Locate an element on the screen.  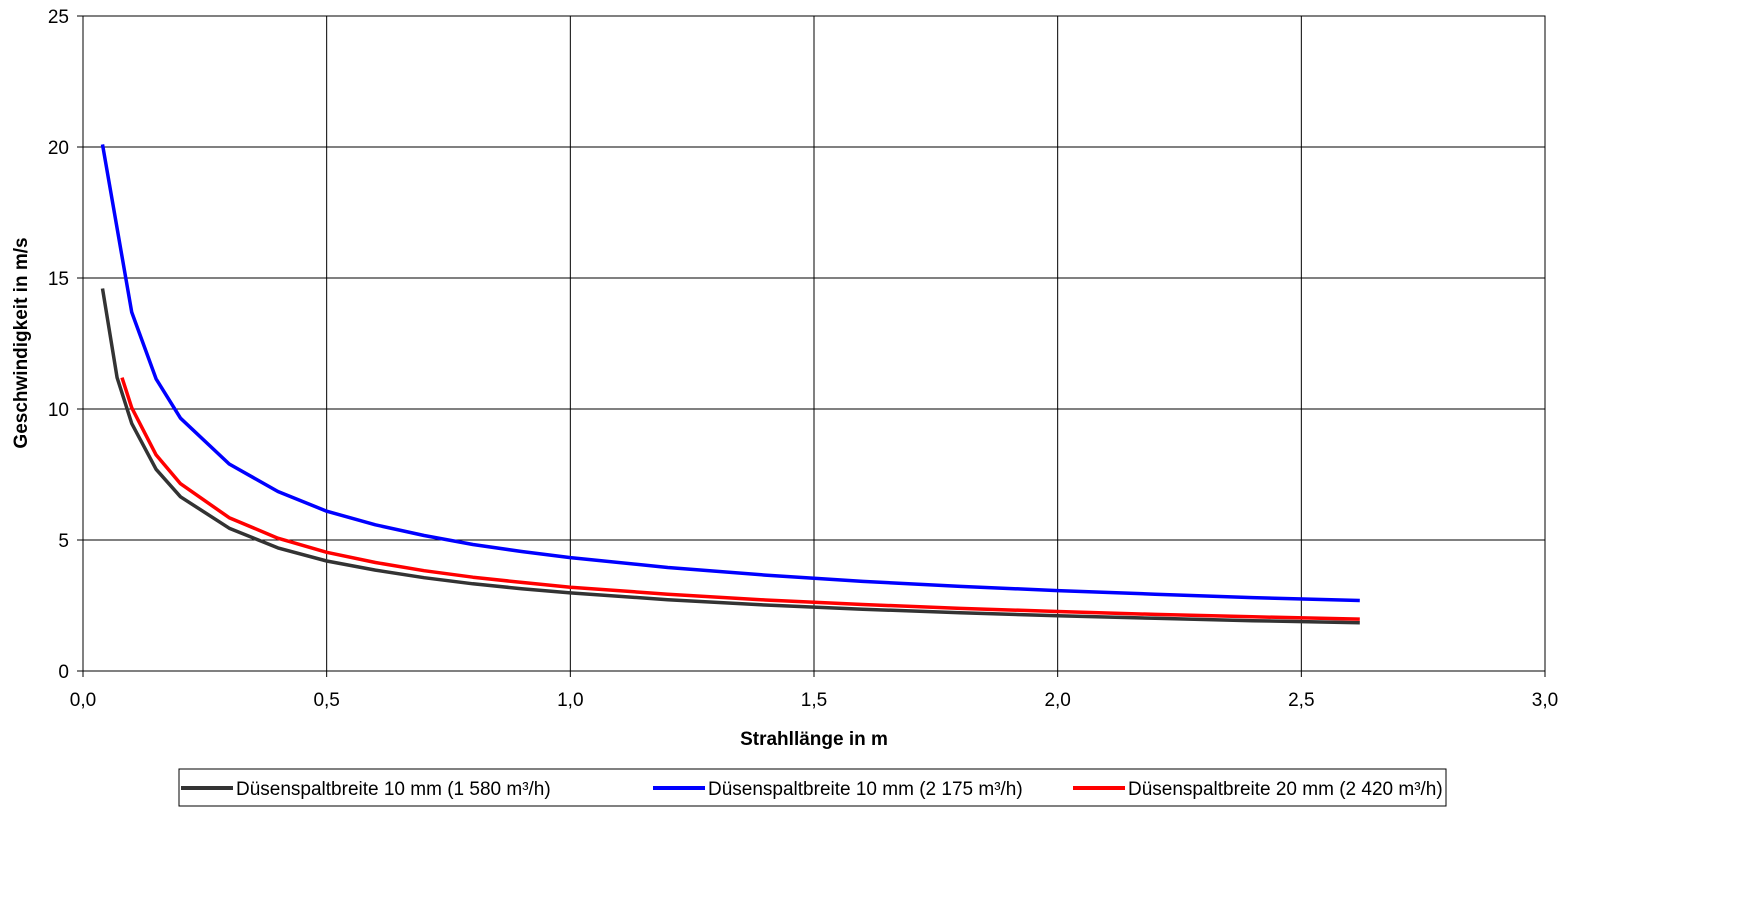
y-tick-label: 15 is located at coordinates (58, 279).